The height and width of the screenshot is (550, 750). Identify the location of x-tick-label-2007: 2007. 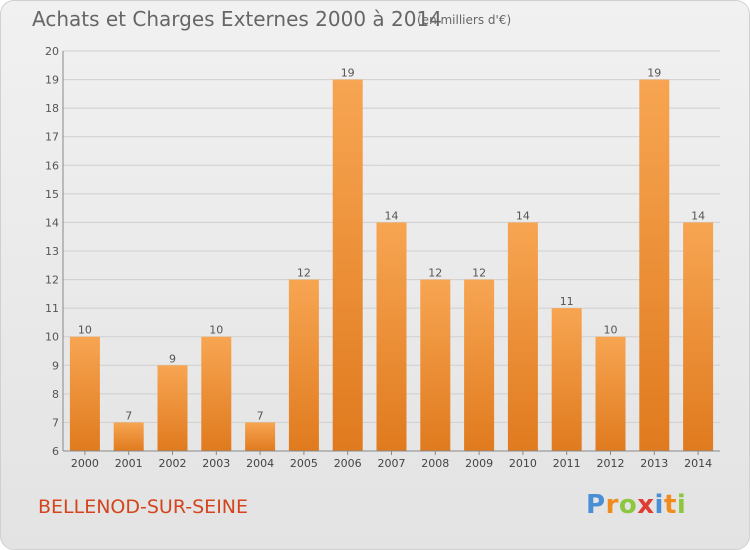
(392, 463).